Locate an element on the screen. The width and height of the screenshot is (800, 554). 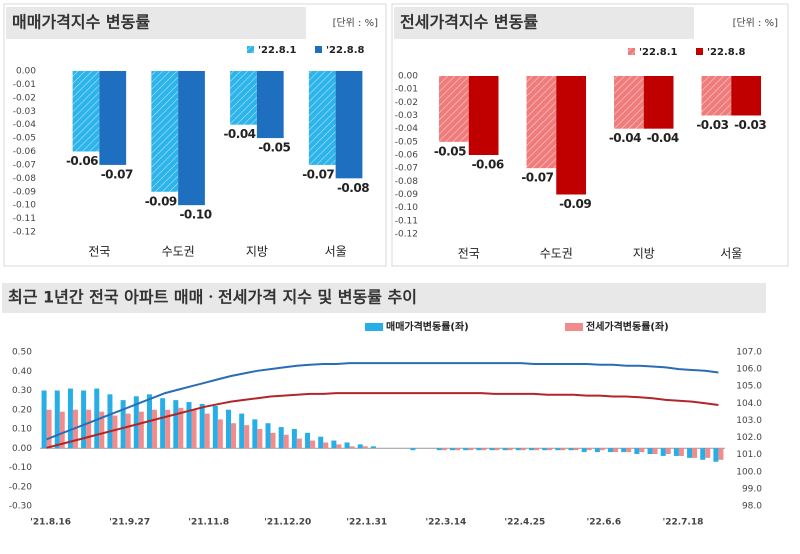
value-label: -0.08 is located at coordinates (353, 188).